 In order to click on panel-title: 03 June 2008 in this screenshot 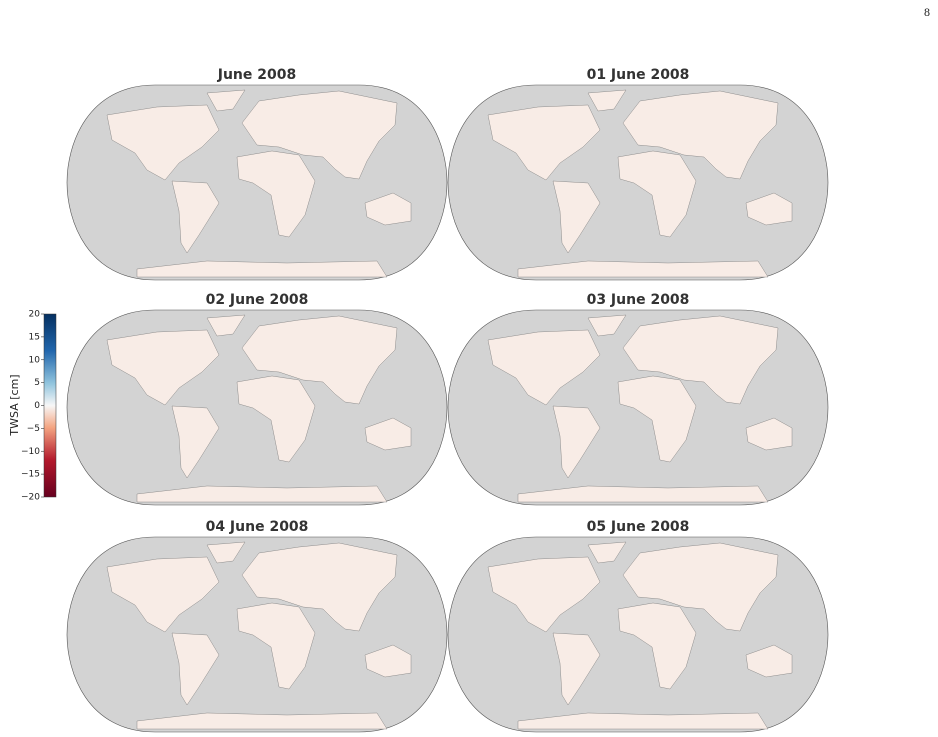, I will do `click(638, 300)`.